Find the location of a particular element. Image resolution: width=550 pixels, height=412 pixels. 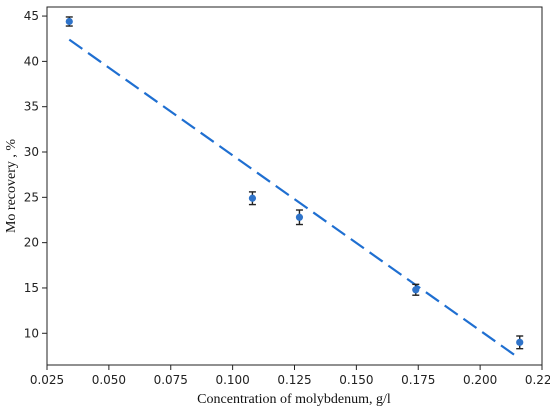

y-tick-label: 25 is located at coordinates (31, 197).